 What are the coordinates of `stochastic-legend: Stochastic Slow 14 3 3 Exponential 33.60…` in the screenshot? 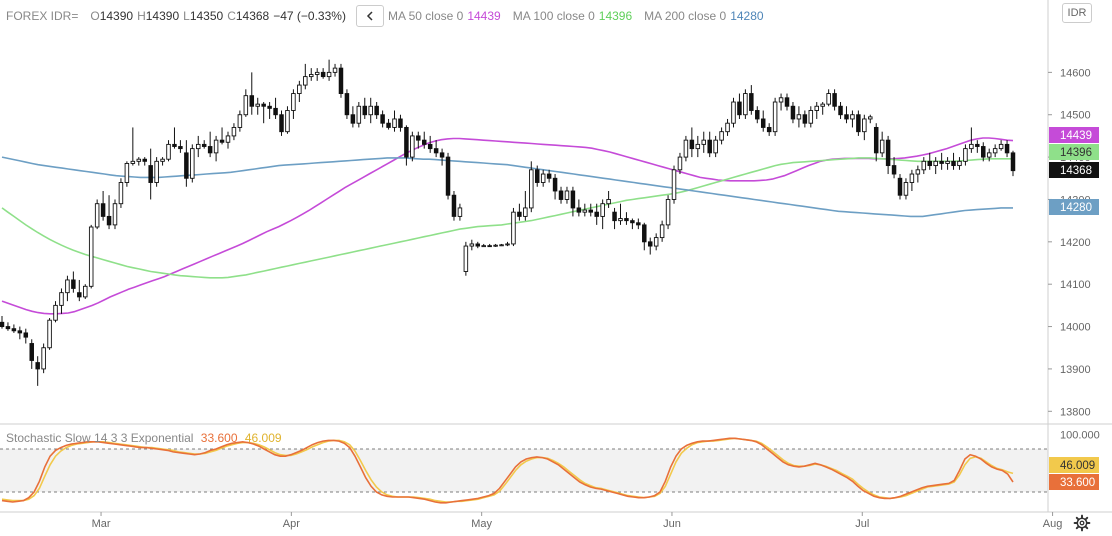 It's located at (144, 438).